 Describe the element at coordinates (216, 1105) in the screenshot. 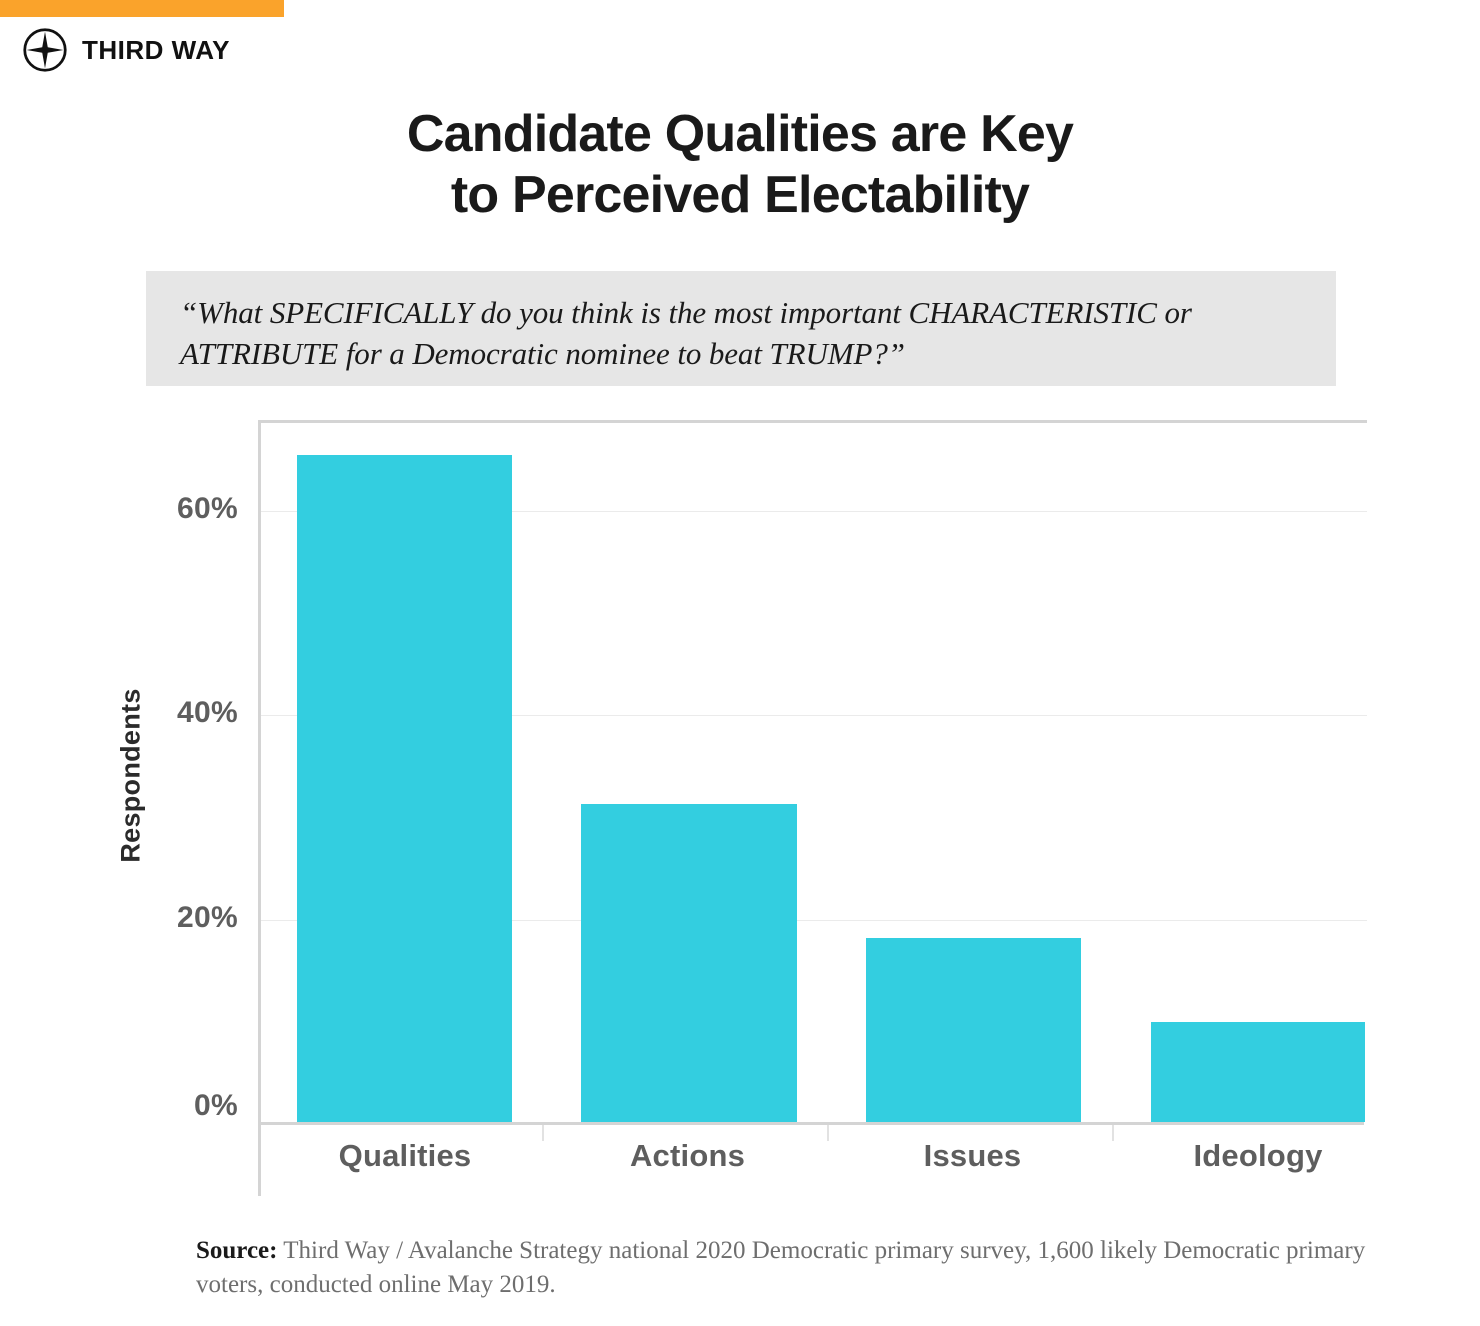

I see `y-tick-label-0: 0%` at that location.